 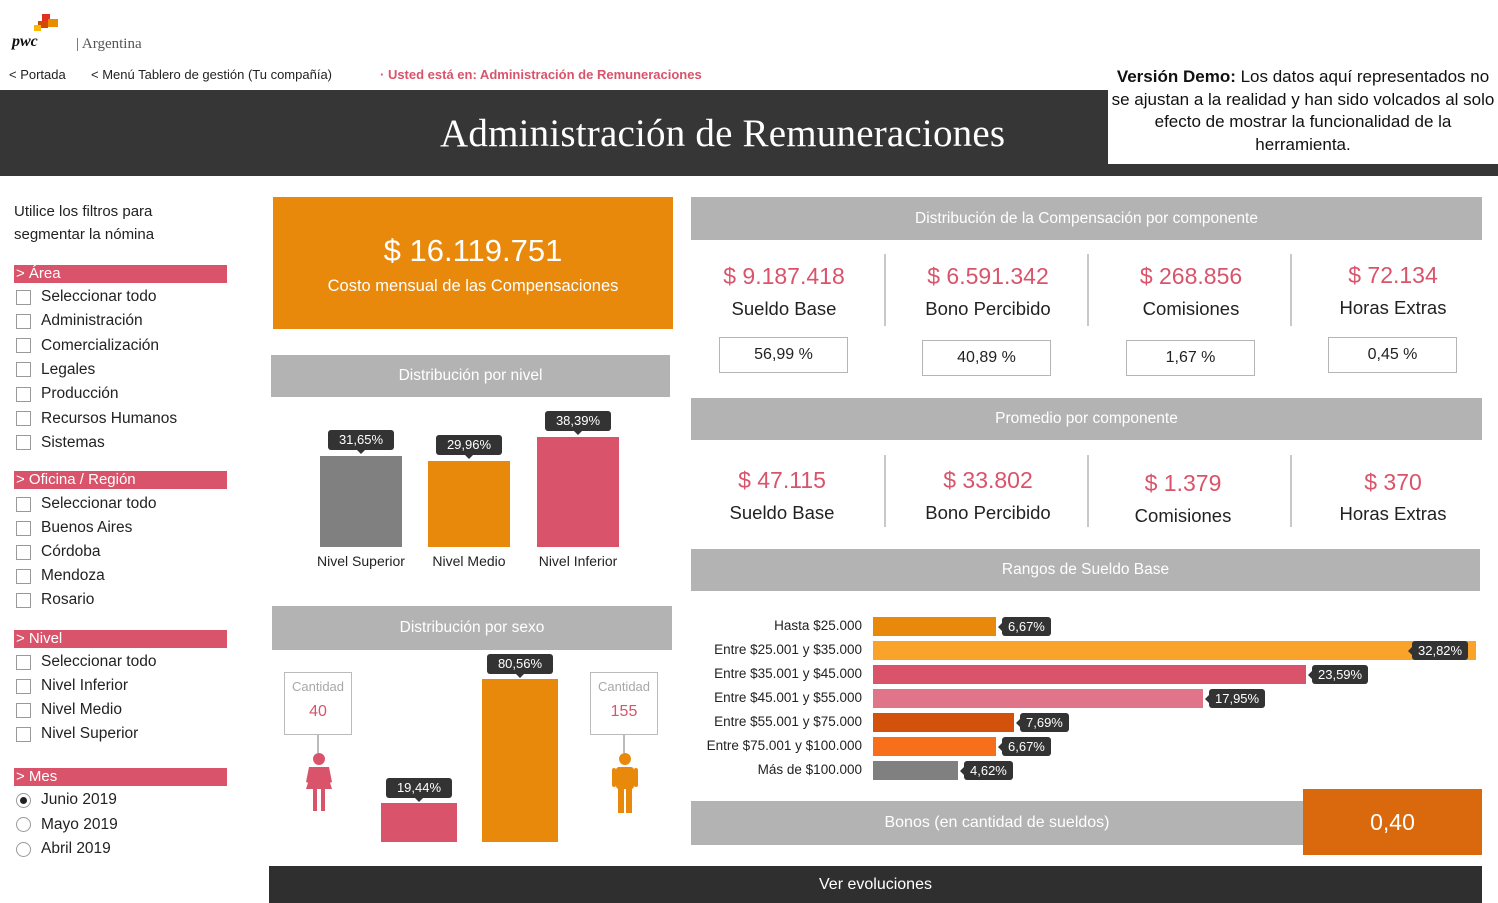 I want to click on filter-area-option-administracion: Administración, so click(x=79, y=321).